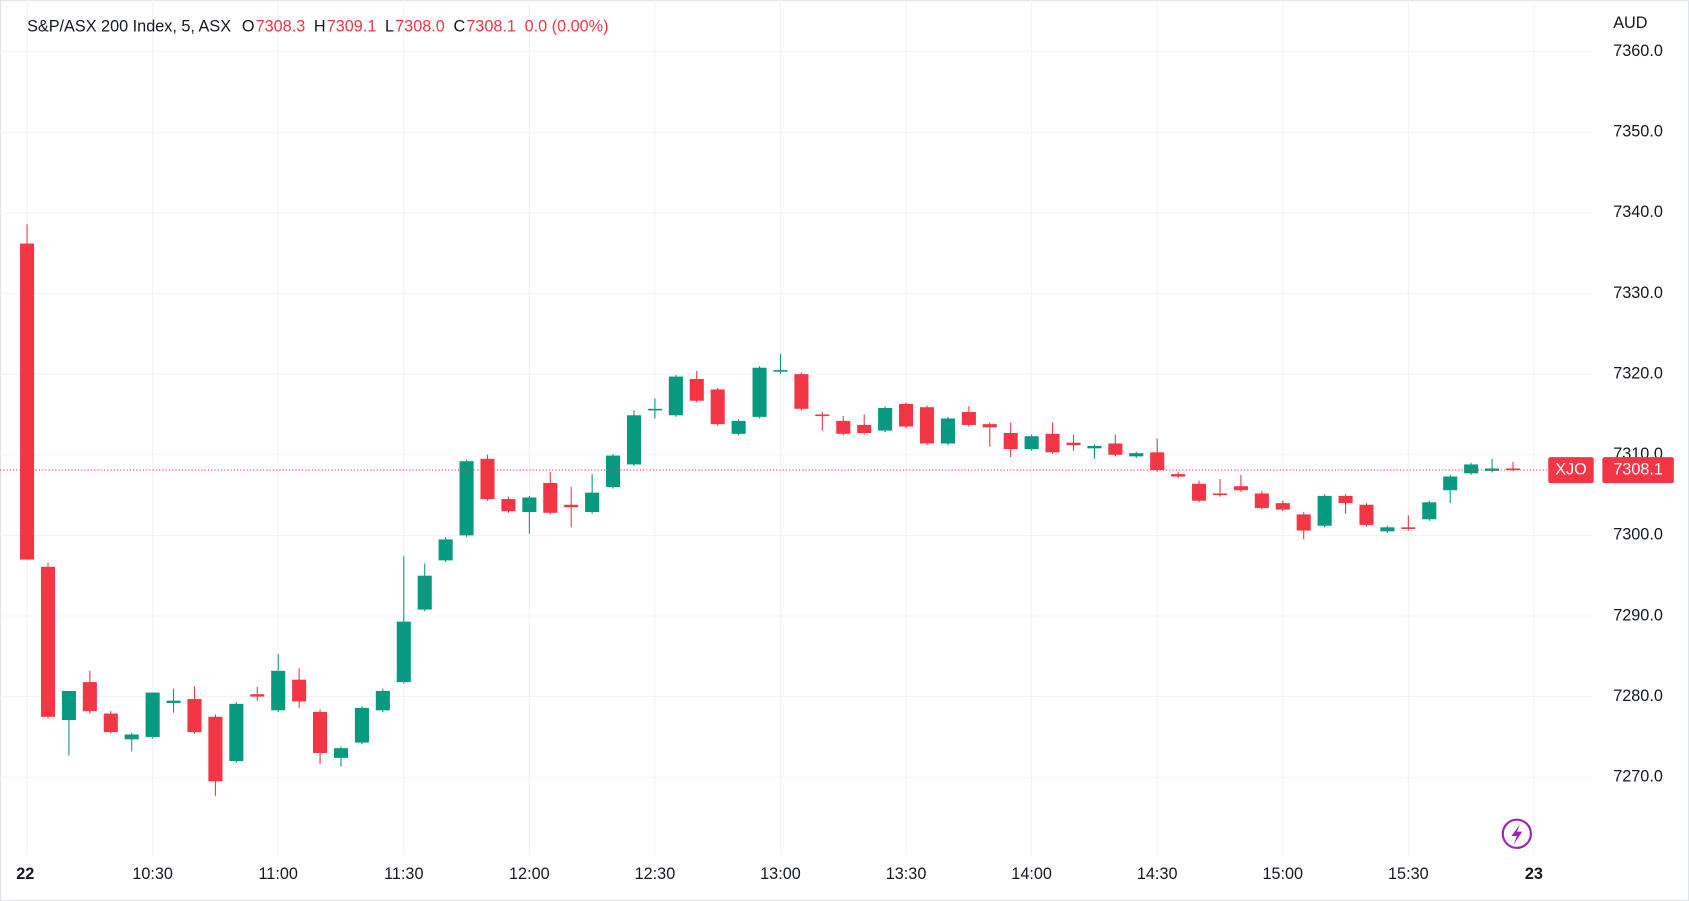 This screenshot has width=1689, height=901. What do you see at coordinates (403, 874) in the screenshot?
I see `x-tick-label: 11:30` at bounding box center [403, 874].